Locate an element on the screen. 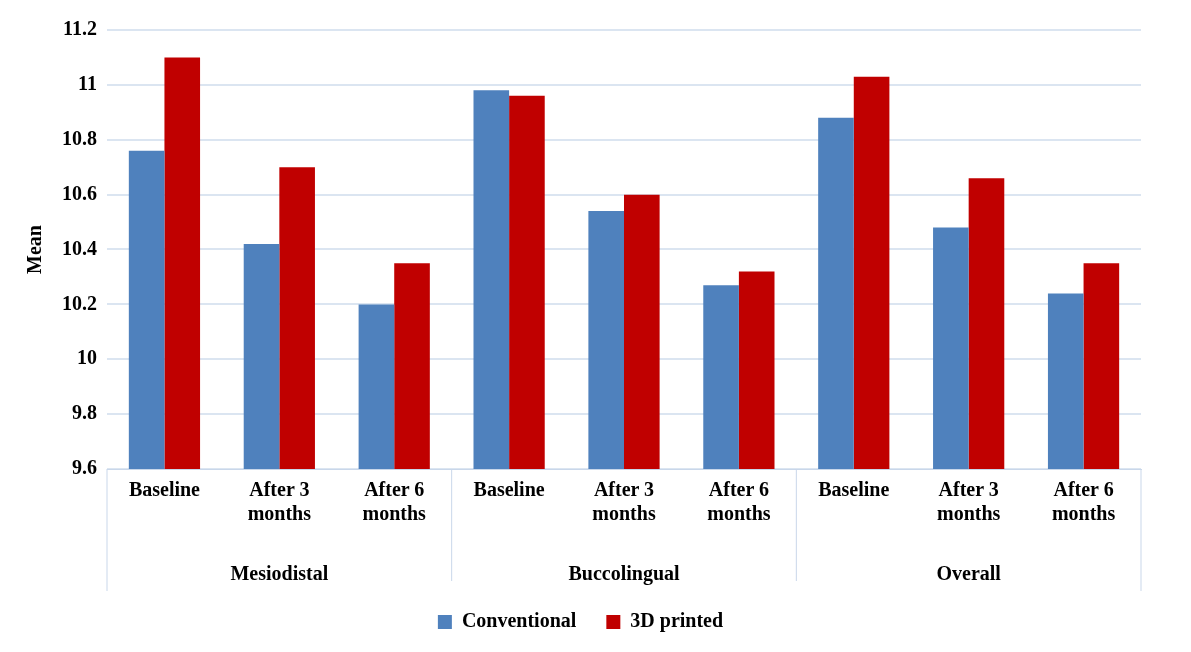  y-axis-title: Mean is located at coordinates (34, 249).